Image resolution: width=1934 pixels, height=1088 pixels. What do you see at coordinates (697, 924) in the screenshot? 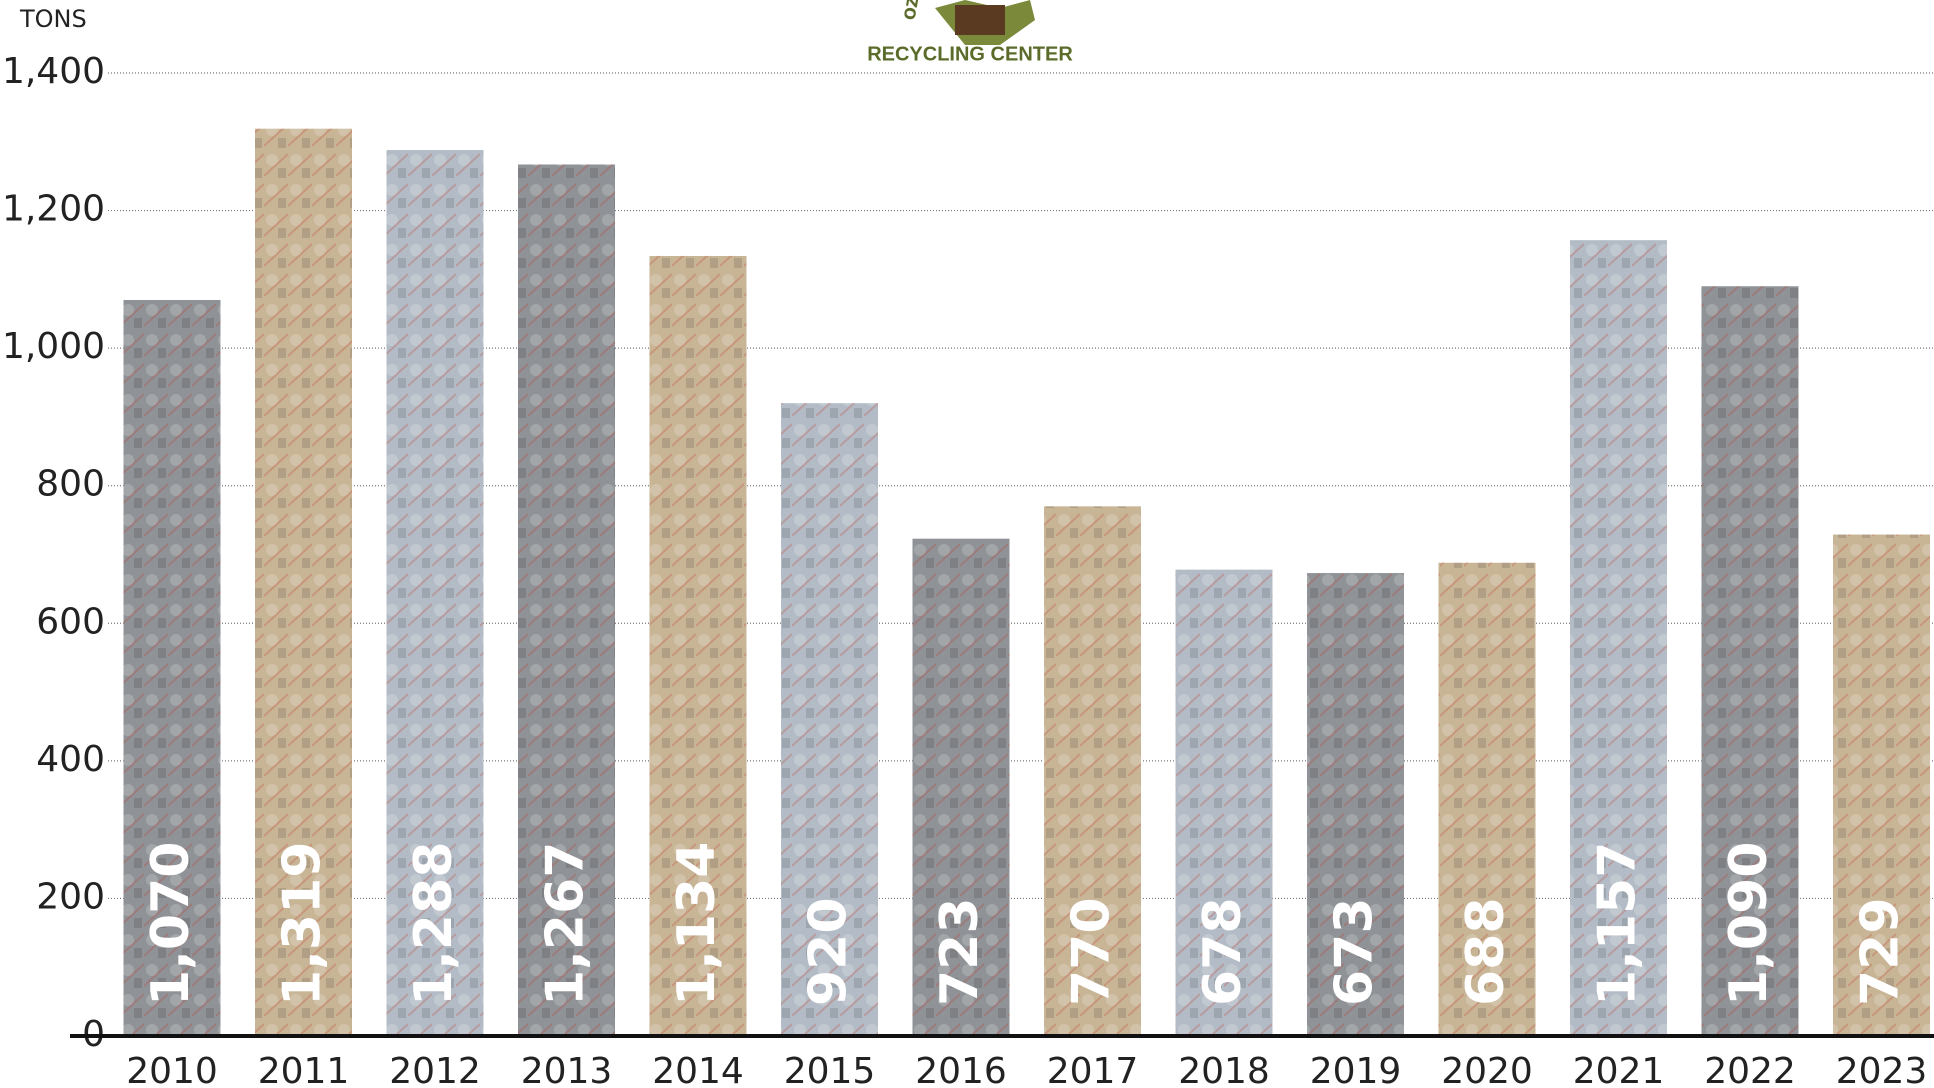
I see `value-label: 1,134` at bounding box center [697, 924].